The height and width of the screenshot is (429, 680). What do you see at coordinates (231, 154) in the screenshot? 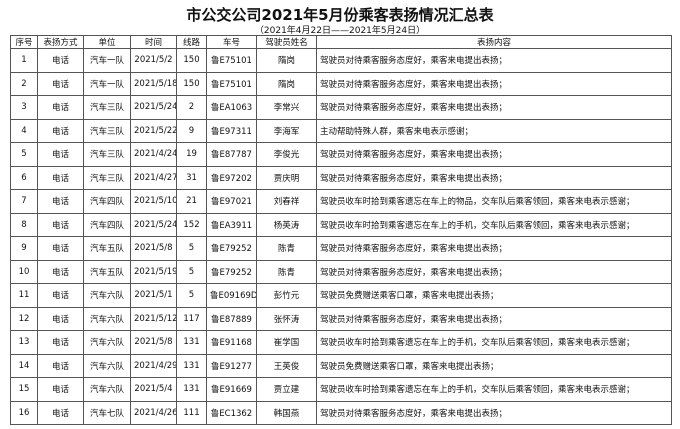
I see `table-cell: 鲁E87787` at bounding box center [231, 154].